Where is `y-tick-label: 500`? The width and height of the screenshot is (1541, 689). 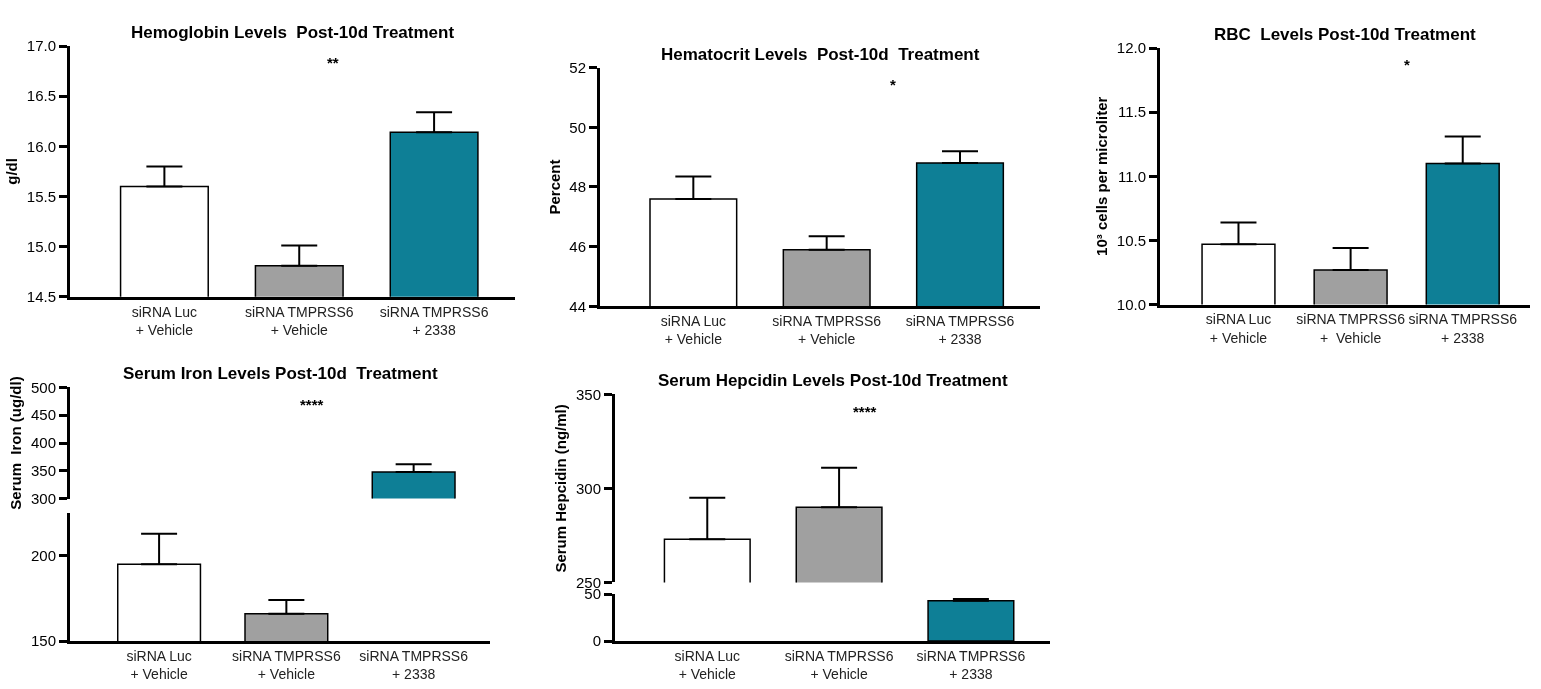
y-tick-label: 500 is located at coordinates (43, 387).